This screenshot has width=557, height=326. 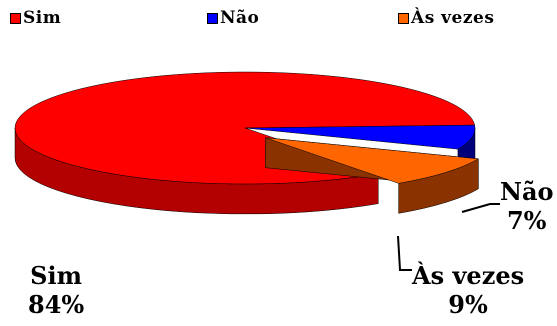 I want to click on slice-name-nao: Não, so click(x=527, y=191).